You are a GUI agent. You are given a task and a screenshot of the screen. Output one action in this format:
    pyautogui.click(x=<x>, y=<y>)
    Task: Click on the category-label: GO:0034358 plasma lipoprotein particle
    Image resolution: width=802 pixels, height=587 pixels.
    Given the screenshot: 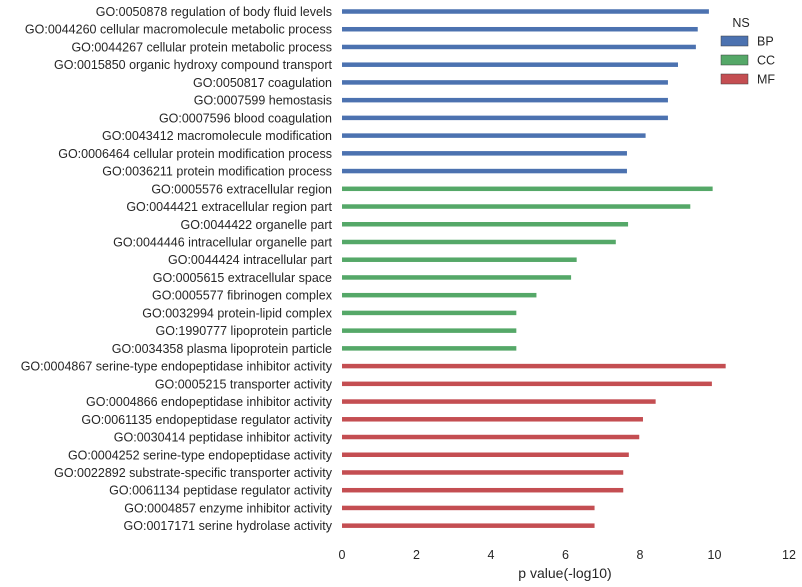 What is the action you would take?
    pyautogui.click(x=222, y=349)
    